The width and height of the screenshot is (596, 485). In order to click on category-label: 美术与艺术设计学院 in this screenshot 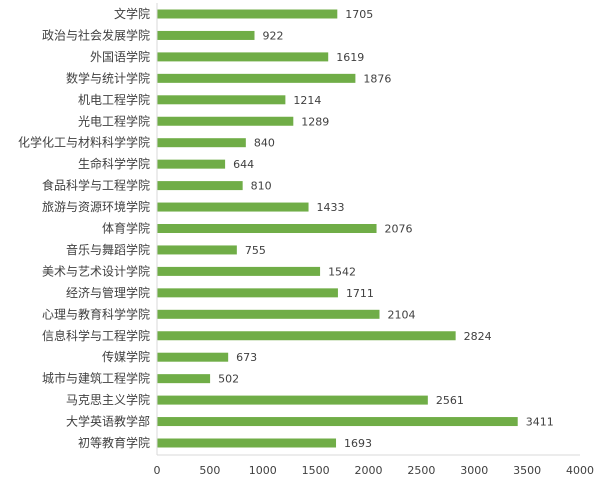, I will do `click(96, 270)`.